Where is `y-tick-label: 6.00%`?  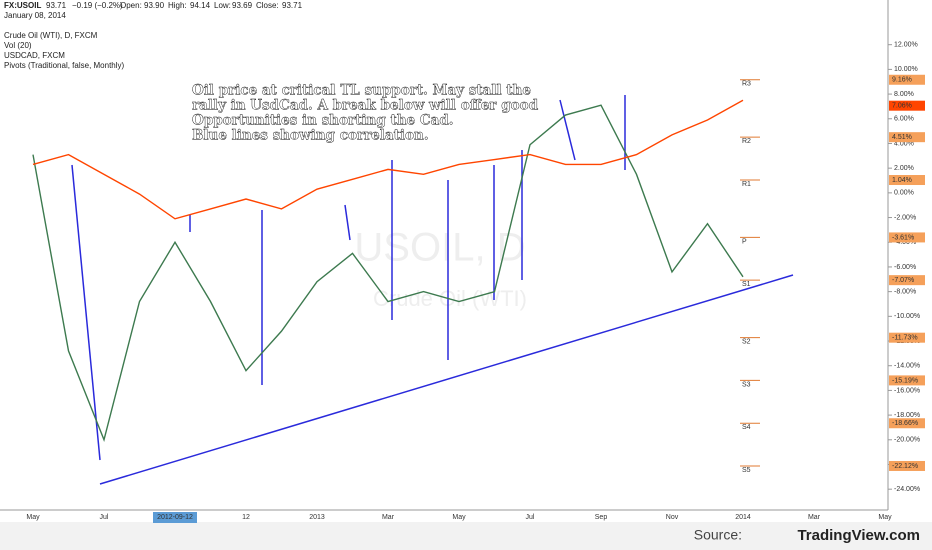 y-tick-label: 6.00% is located at coordinates (904, 119).